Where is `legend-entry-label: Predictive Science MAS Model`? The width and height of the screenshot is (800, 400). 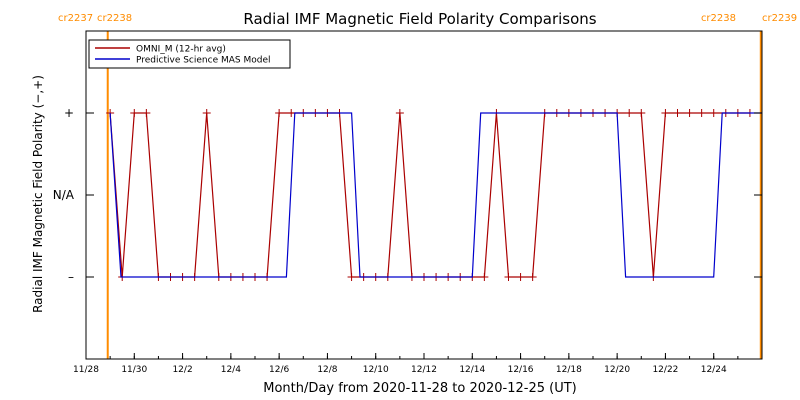 legend-entry-label: Predictive Science MAS Model is located at coordinates (203, 61).